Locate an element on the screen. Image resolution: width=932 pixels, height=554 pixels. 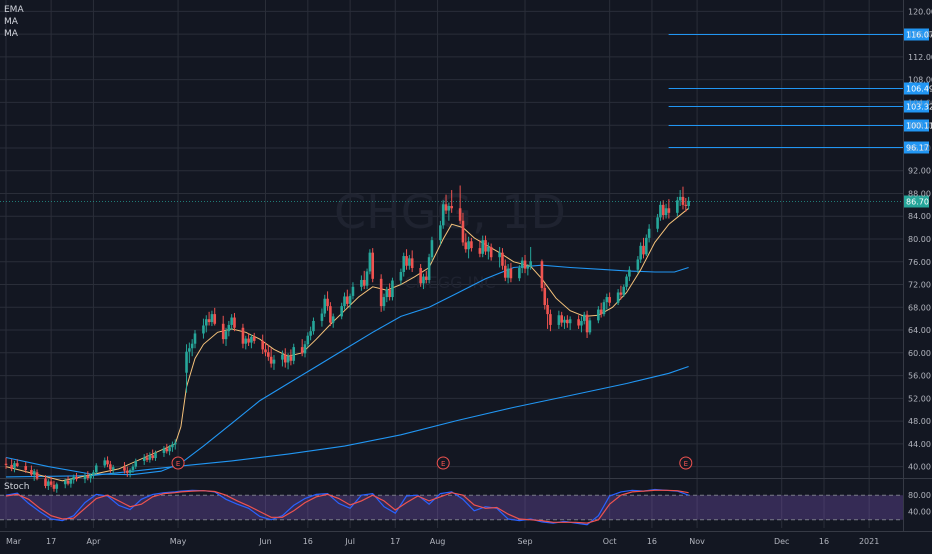
stoch-pane: 80.00 40.00 is located at coordinates (465, 507).